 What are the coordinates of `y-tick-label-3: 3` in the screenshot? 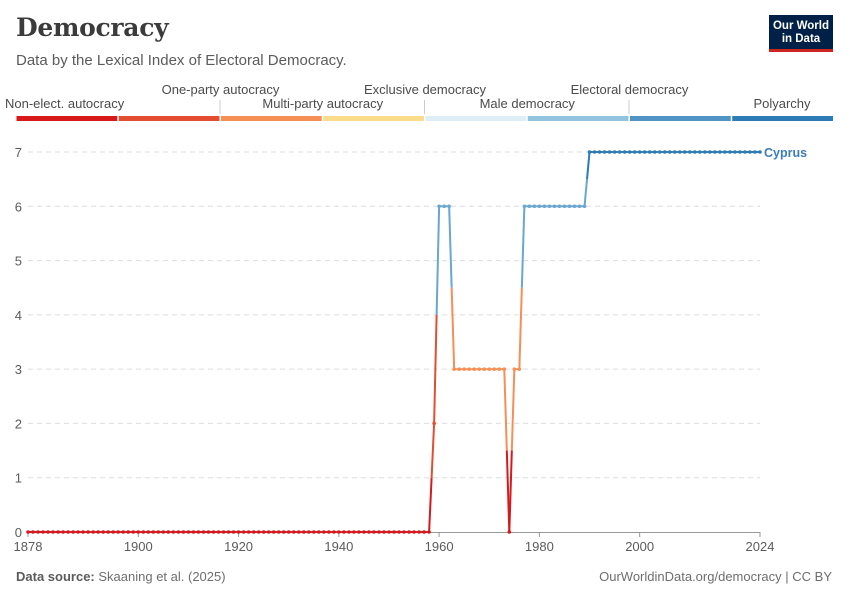 It's located at (18, 369).